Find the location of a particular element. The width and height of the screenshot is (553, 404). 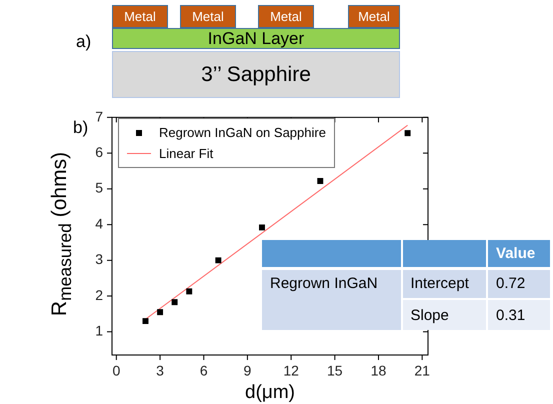

x-tick-label: 9 is located at coordinates (248, 370).